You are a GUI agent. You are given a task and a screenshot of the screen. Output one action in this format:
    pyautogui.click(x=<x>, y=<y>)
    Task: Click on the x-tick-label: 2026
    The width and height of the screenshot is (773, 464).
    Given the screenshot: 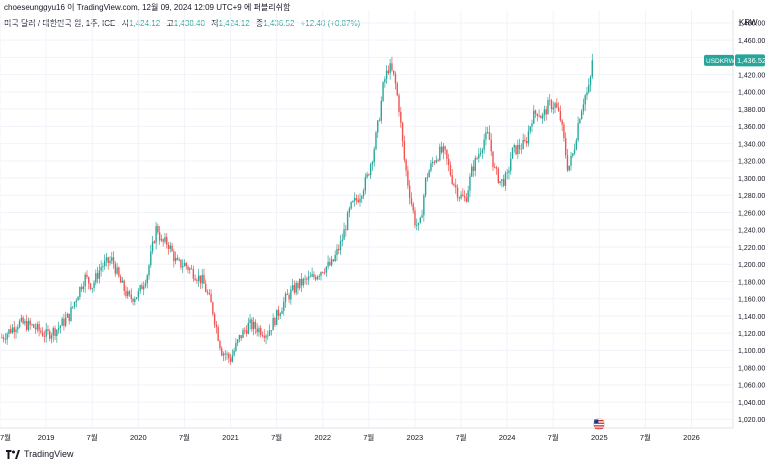 What is the action you would take?
    pyautogui.click(x=691, y=437)
    